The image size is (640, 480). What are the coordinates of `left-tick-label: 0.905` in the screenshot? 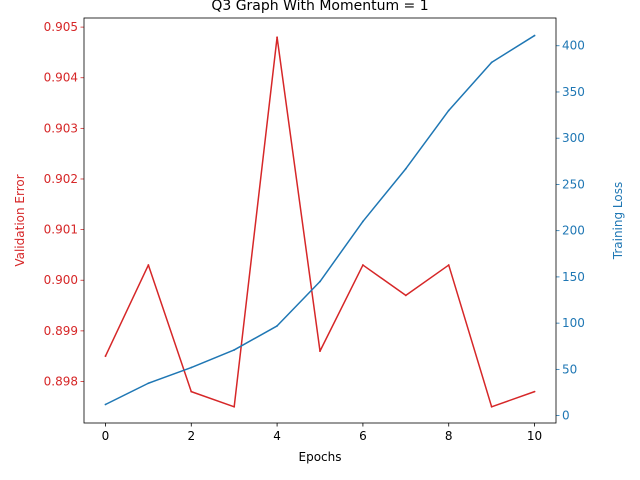 It's located at (61, 27).